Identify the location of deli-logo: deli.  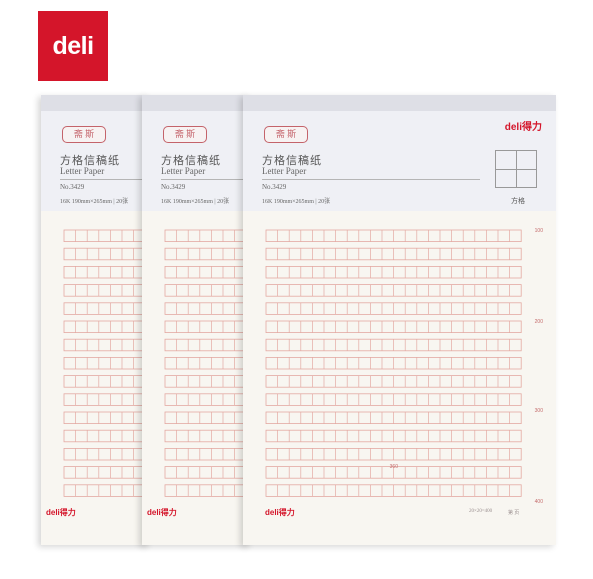
(73, 46).